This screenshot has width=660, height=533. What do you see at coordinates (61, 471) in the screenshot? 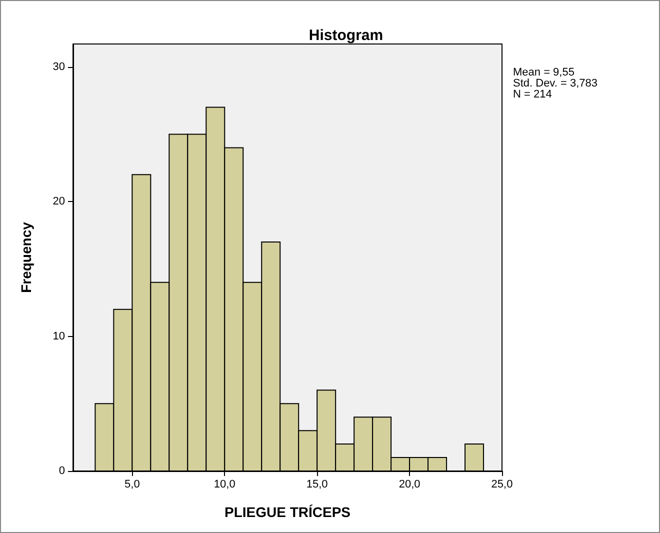
I see `y-tick-label: 0` at bounding box center [61, 471].